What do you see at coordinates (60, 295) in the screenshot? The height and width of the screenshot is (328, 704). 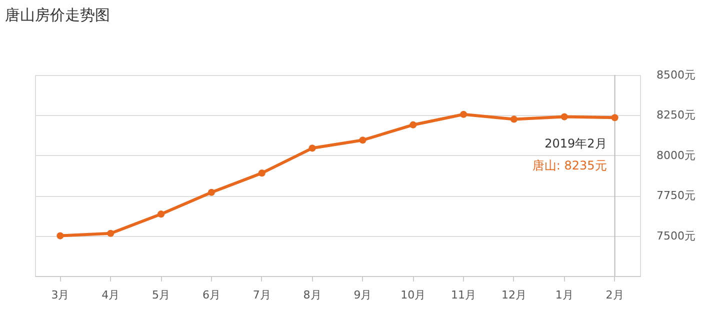 I see `x-tick-label: 3月` at bounding box center [60, 295].